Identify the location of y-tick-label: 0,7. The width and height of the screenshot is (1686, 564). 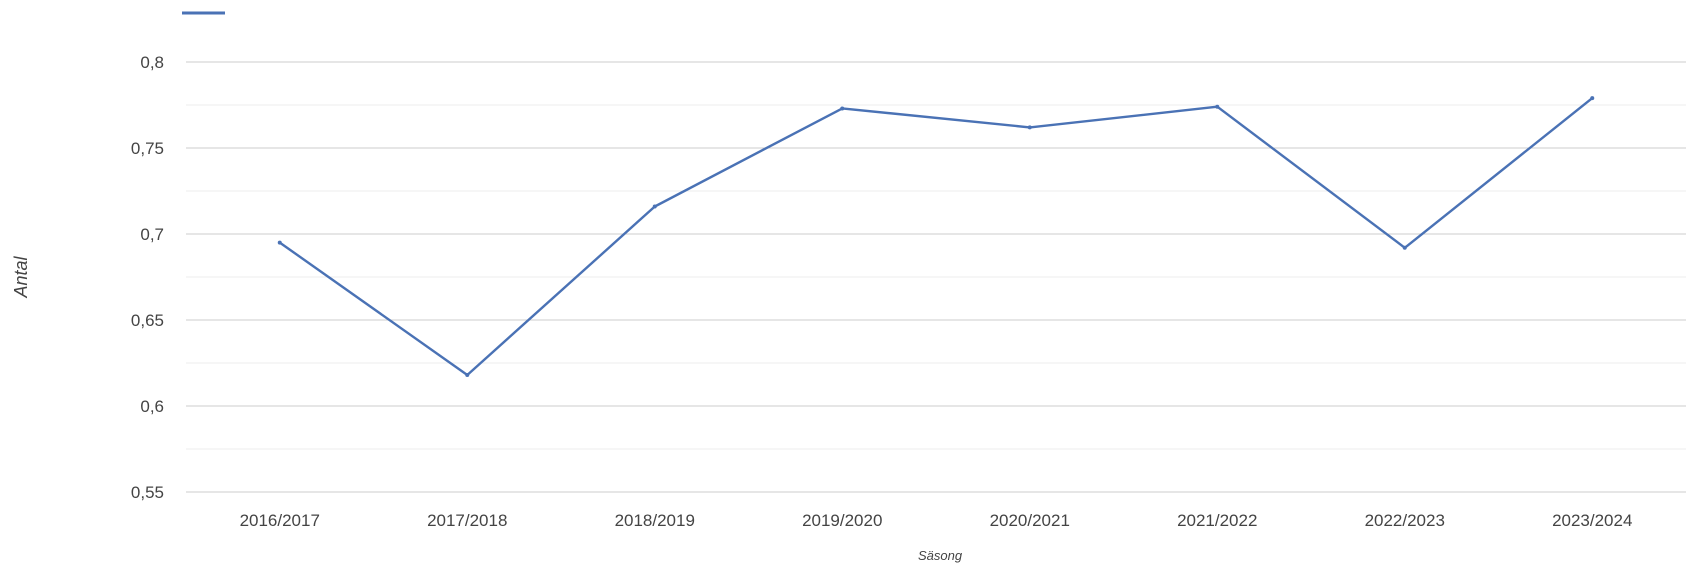
(152, 234).